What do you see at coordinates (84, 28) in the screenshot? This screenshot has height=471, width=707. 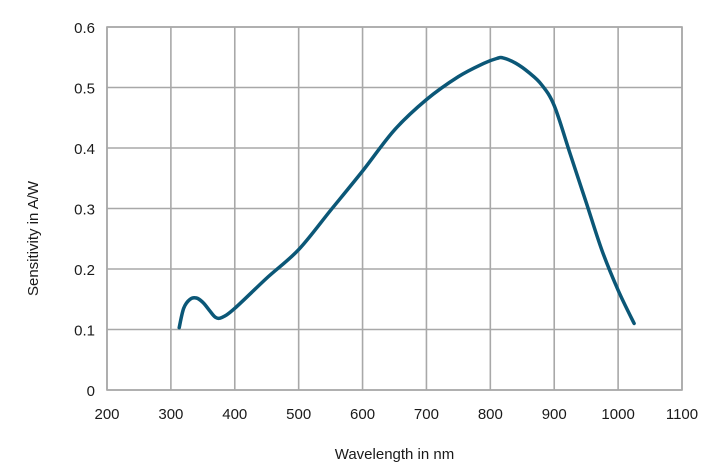 I see `y-tick-label: 0.6` at bounding box center [84, 28].